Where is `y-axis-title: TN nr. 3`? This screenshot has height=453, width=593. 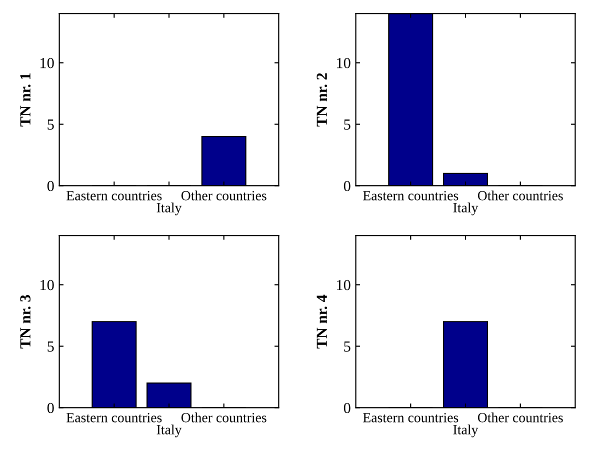 y-axis-title: TN nr. 3 is located at coordinates (25, 321).